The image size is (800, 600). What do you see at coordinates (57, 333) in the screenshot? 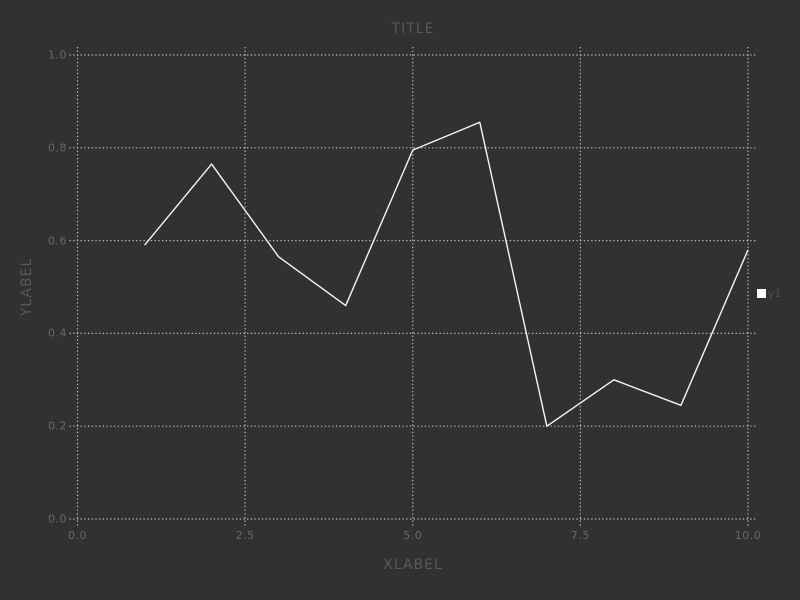
I see `y-tick-label: 0.4` at bounding box center [57, 333].